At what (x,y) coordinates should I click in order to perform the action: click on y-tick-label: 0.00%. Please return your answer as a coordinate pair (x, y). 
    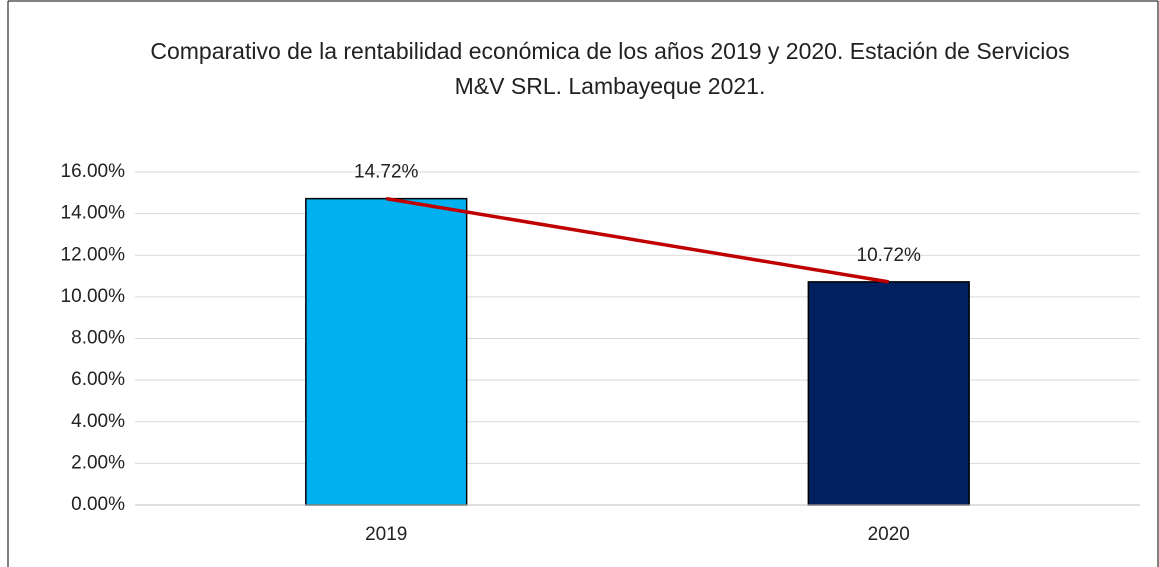
    Looking at the image, I should click on (98, 504).